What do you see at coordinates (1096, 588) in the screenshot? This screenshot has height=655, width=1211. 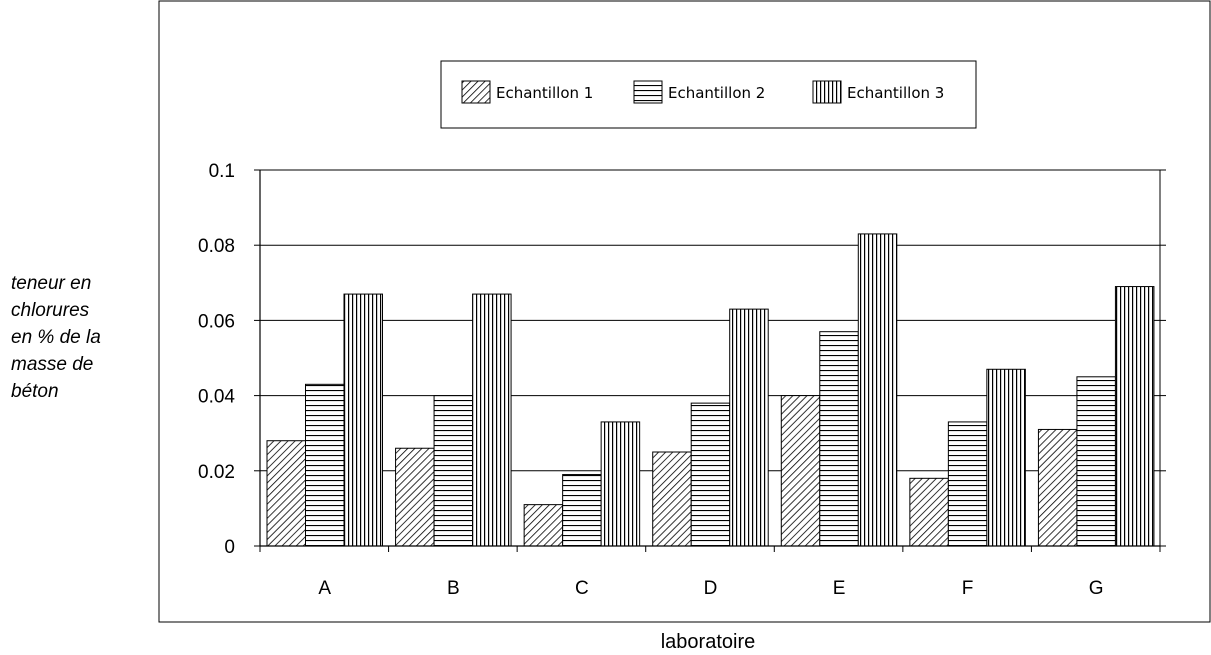 I see `x-tick-label: G` at bounding box center [1096, 588].